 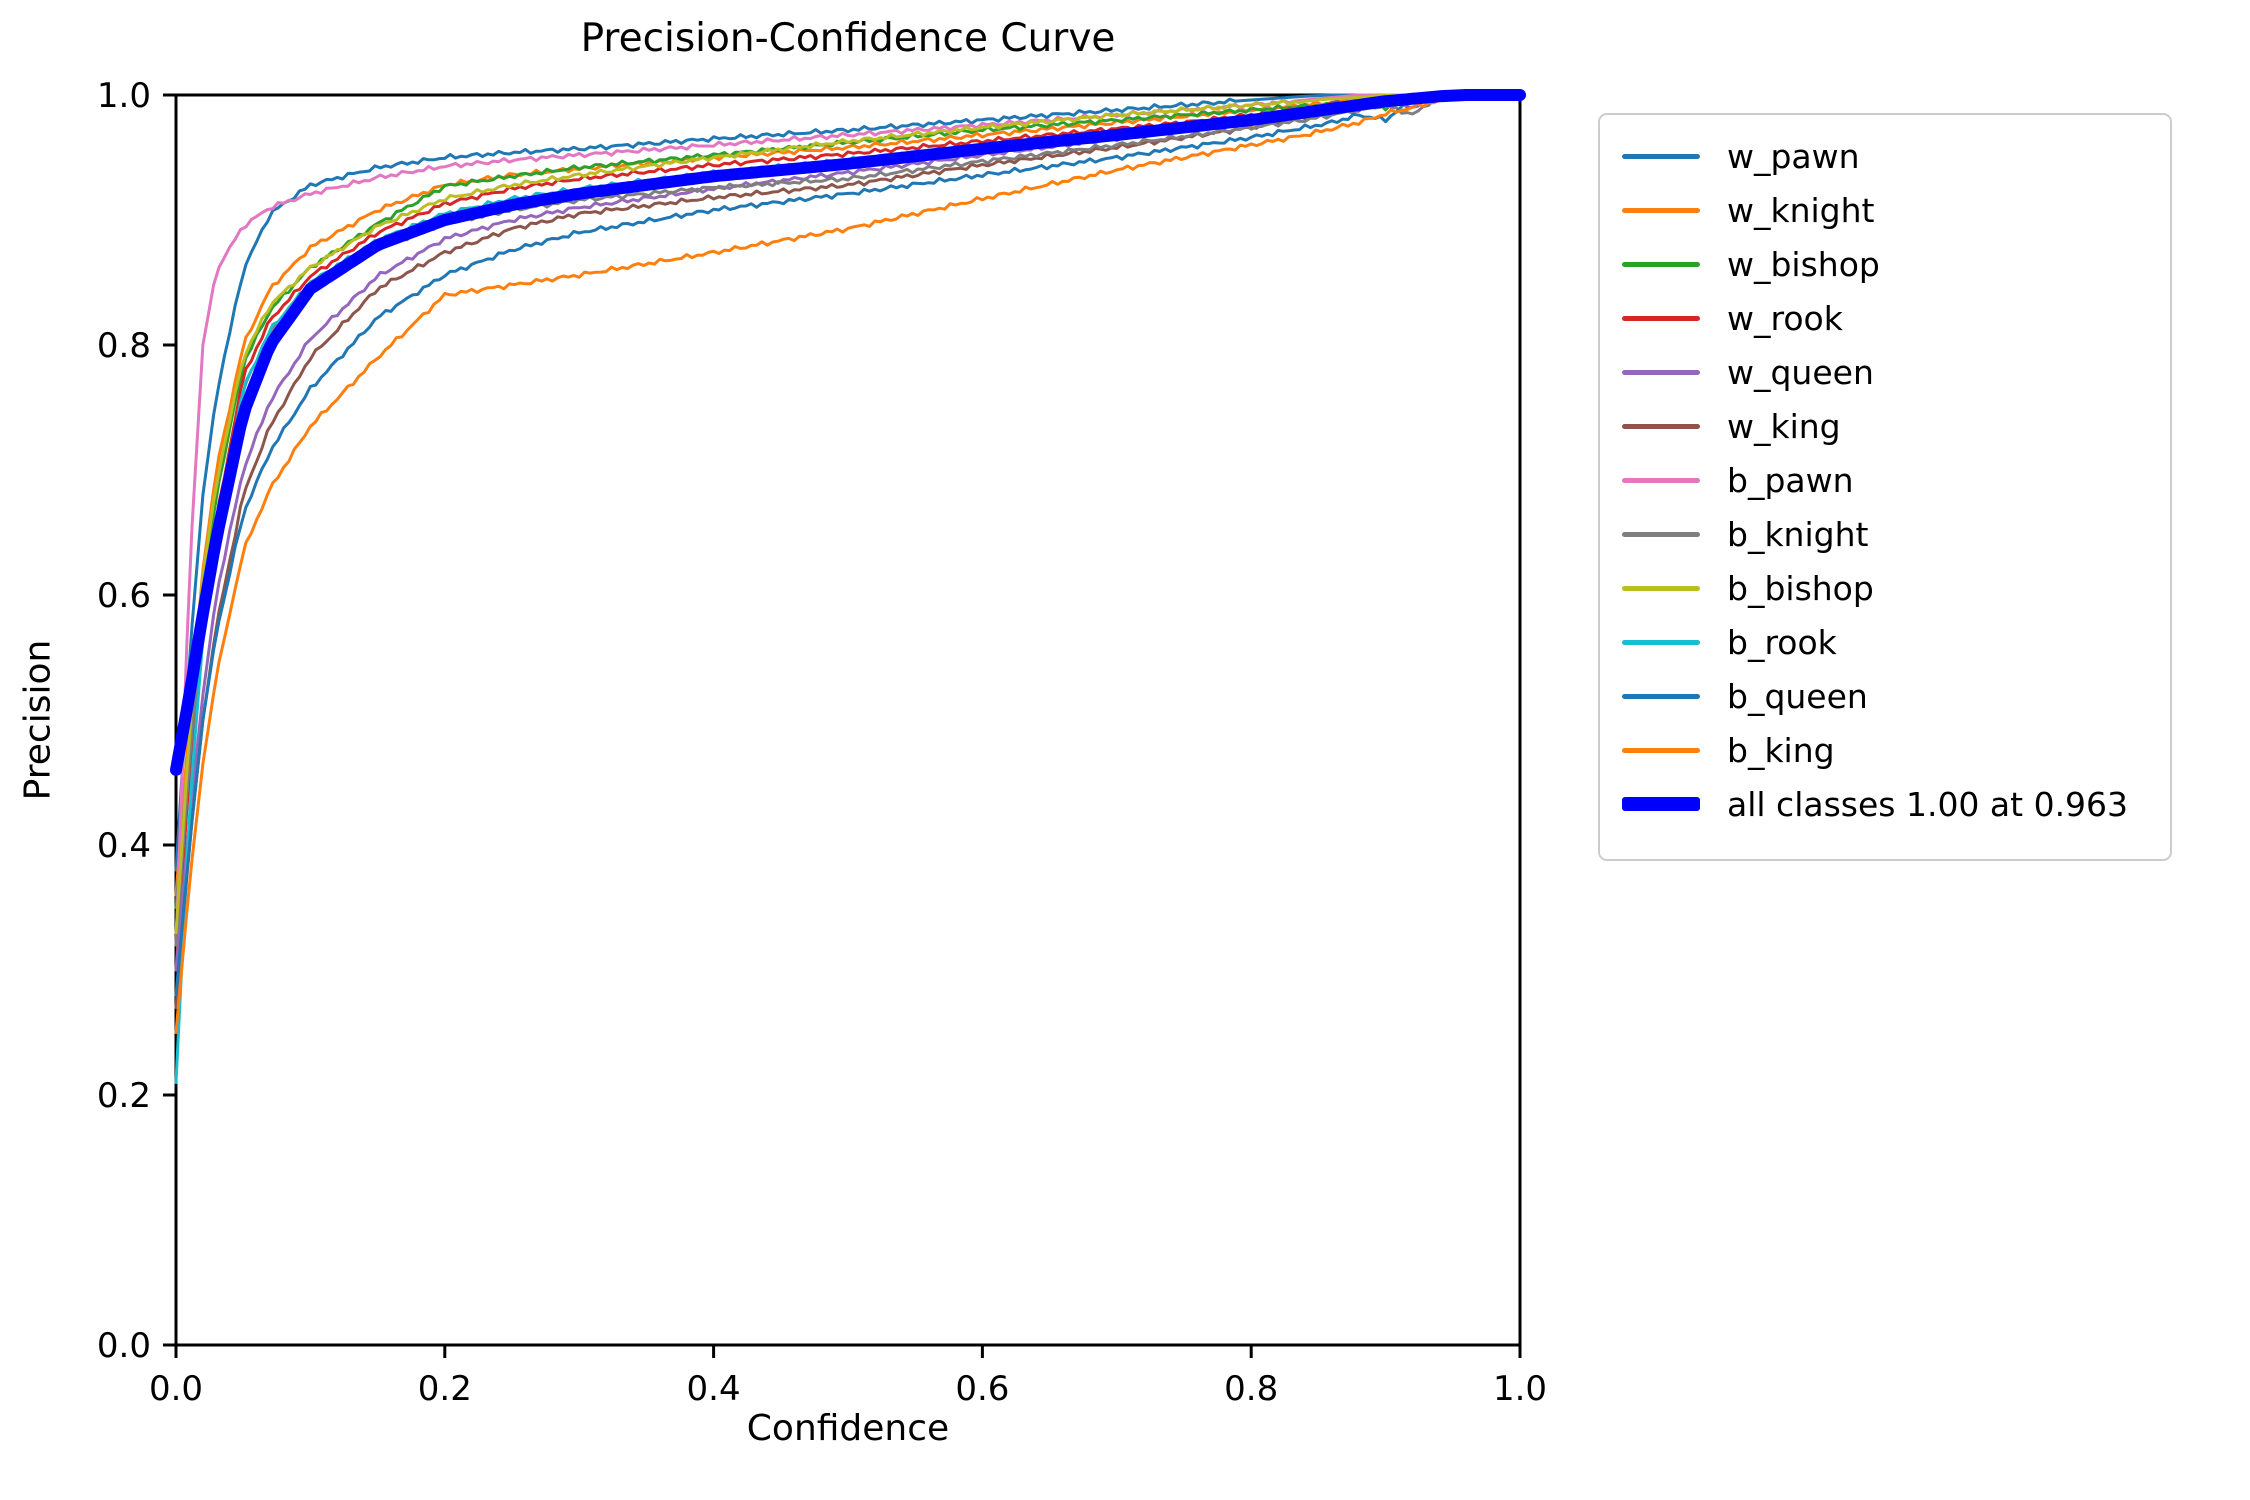 I want to click on x-tick-label: 0.8, so click(x=1251, y=1389).